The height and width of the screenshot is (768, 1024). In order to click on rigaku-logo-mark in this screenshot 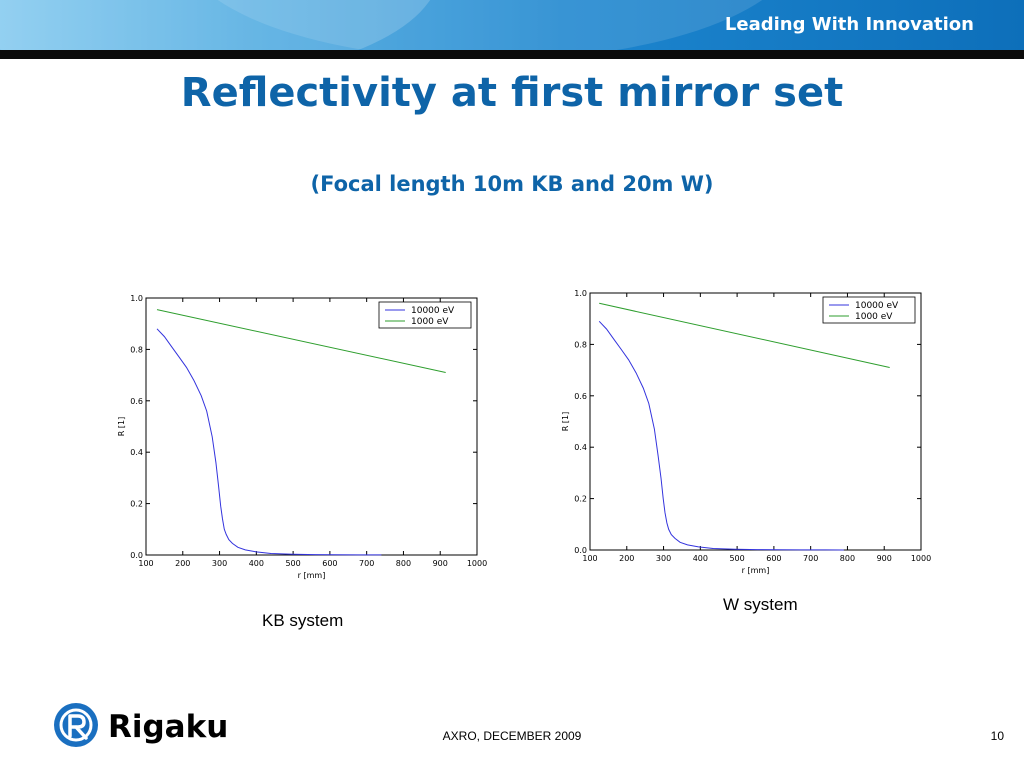, I will do `click(76, 725)`.